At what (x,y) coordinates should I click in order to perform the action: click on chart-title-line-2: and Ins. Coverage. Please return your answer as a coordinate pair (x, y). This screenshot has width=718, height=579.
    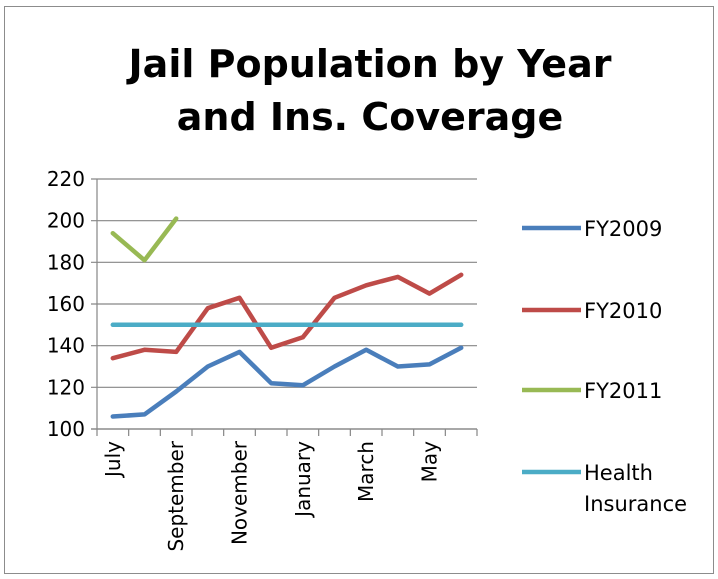
    Looking at the image, I should click on (370, 117).